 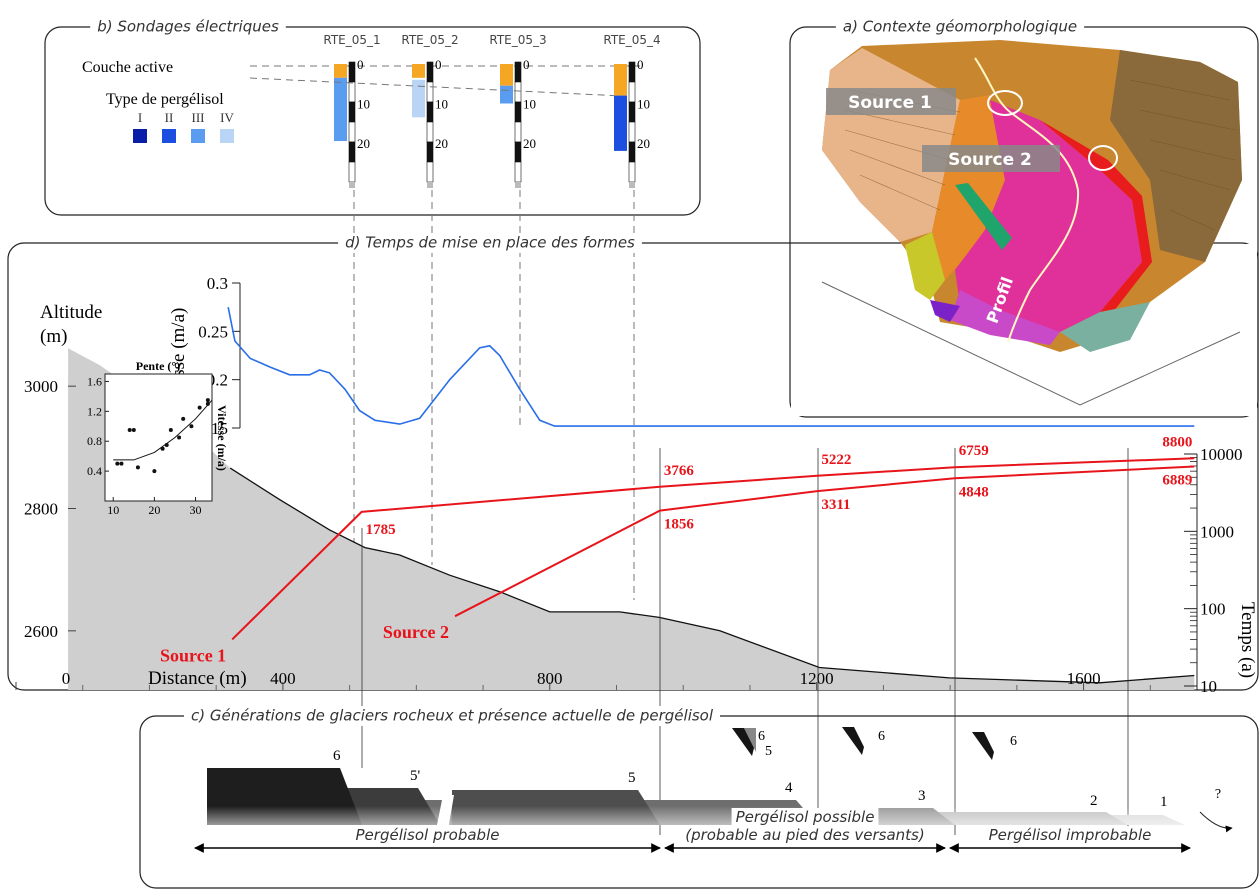 I want to click on axis-title: Altitude, so click(x=71, y=312).